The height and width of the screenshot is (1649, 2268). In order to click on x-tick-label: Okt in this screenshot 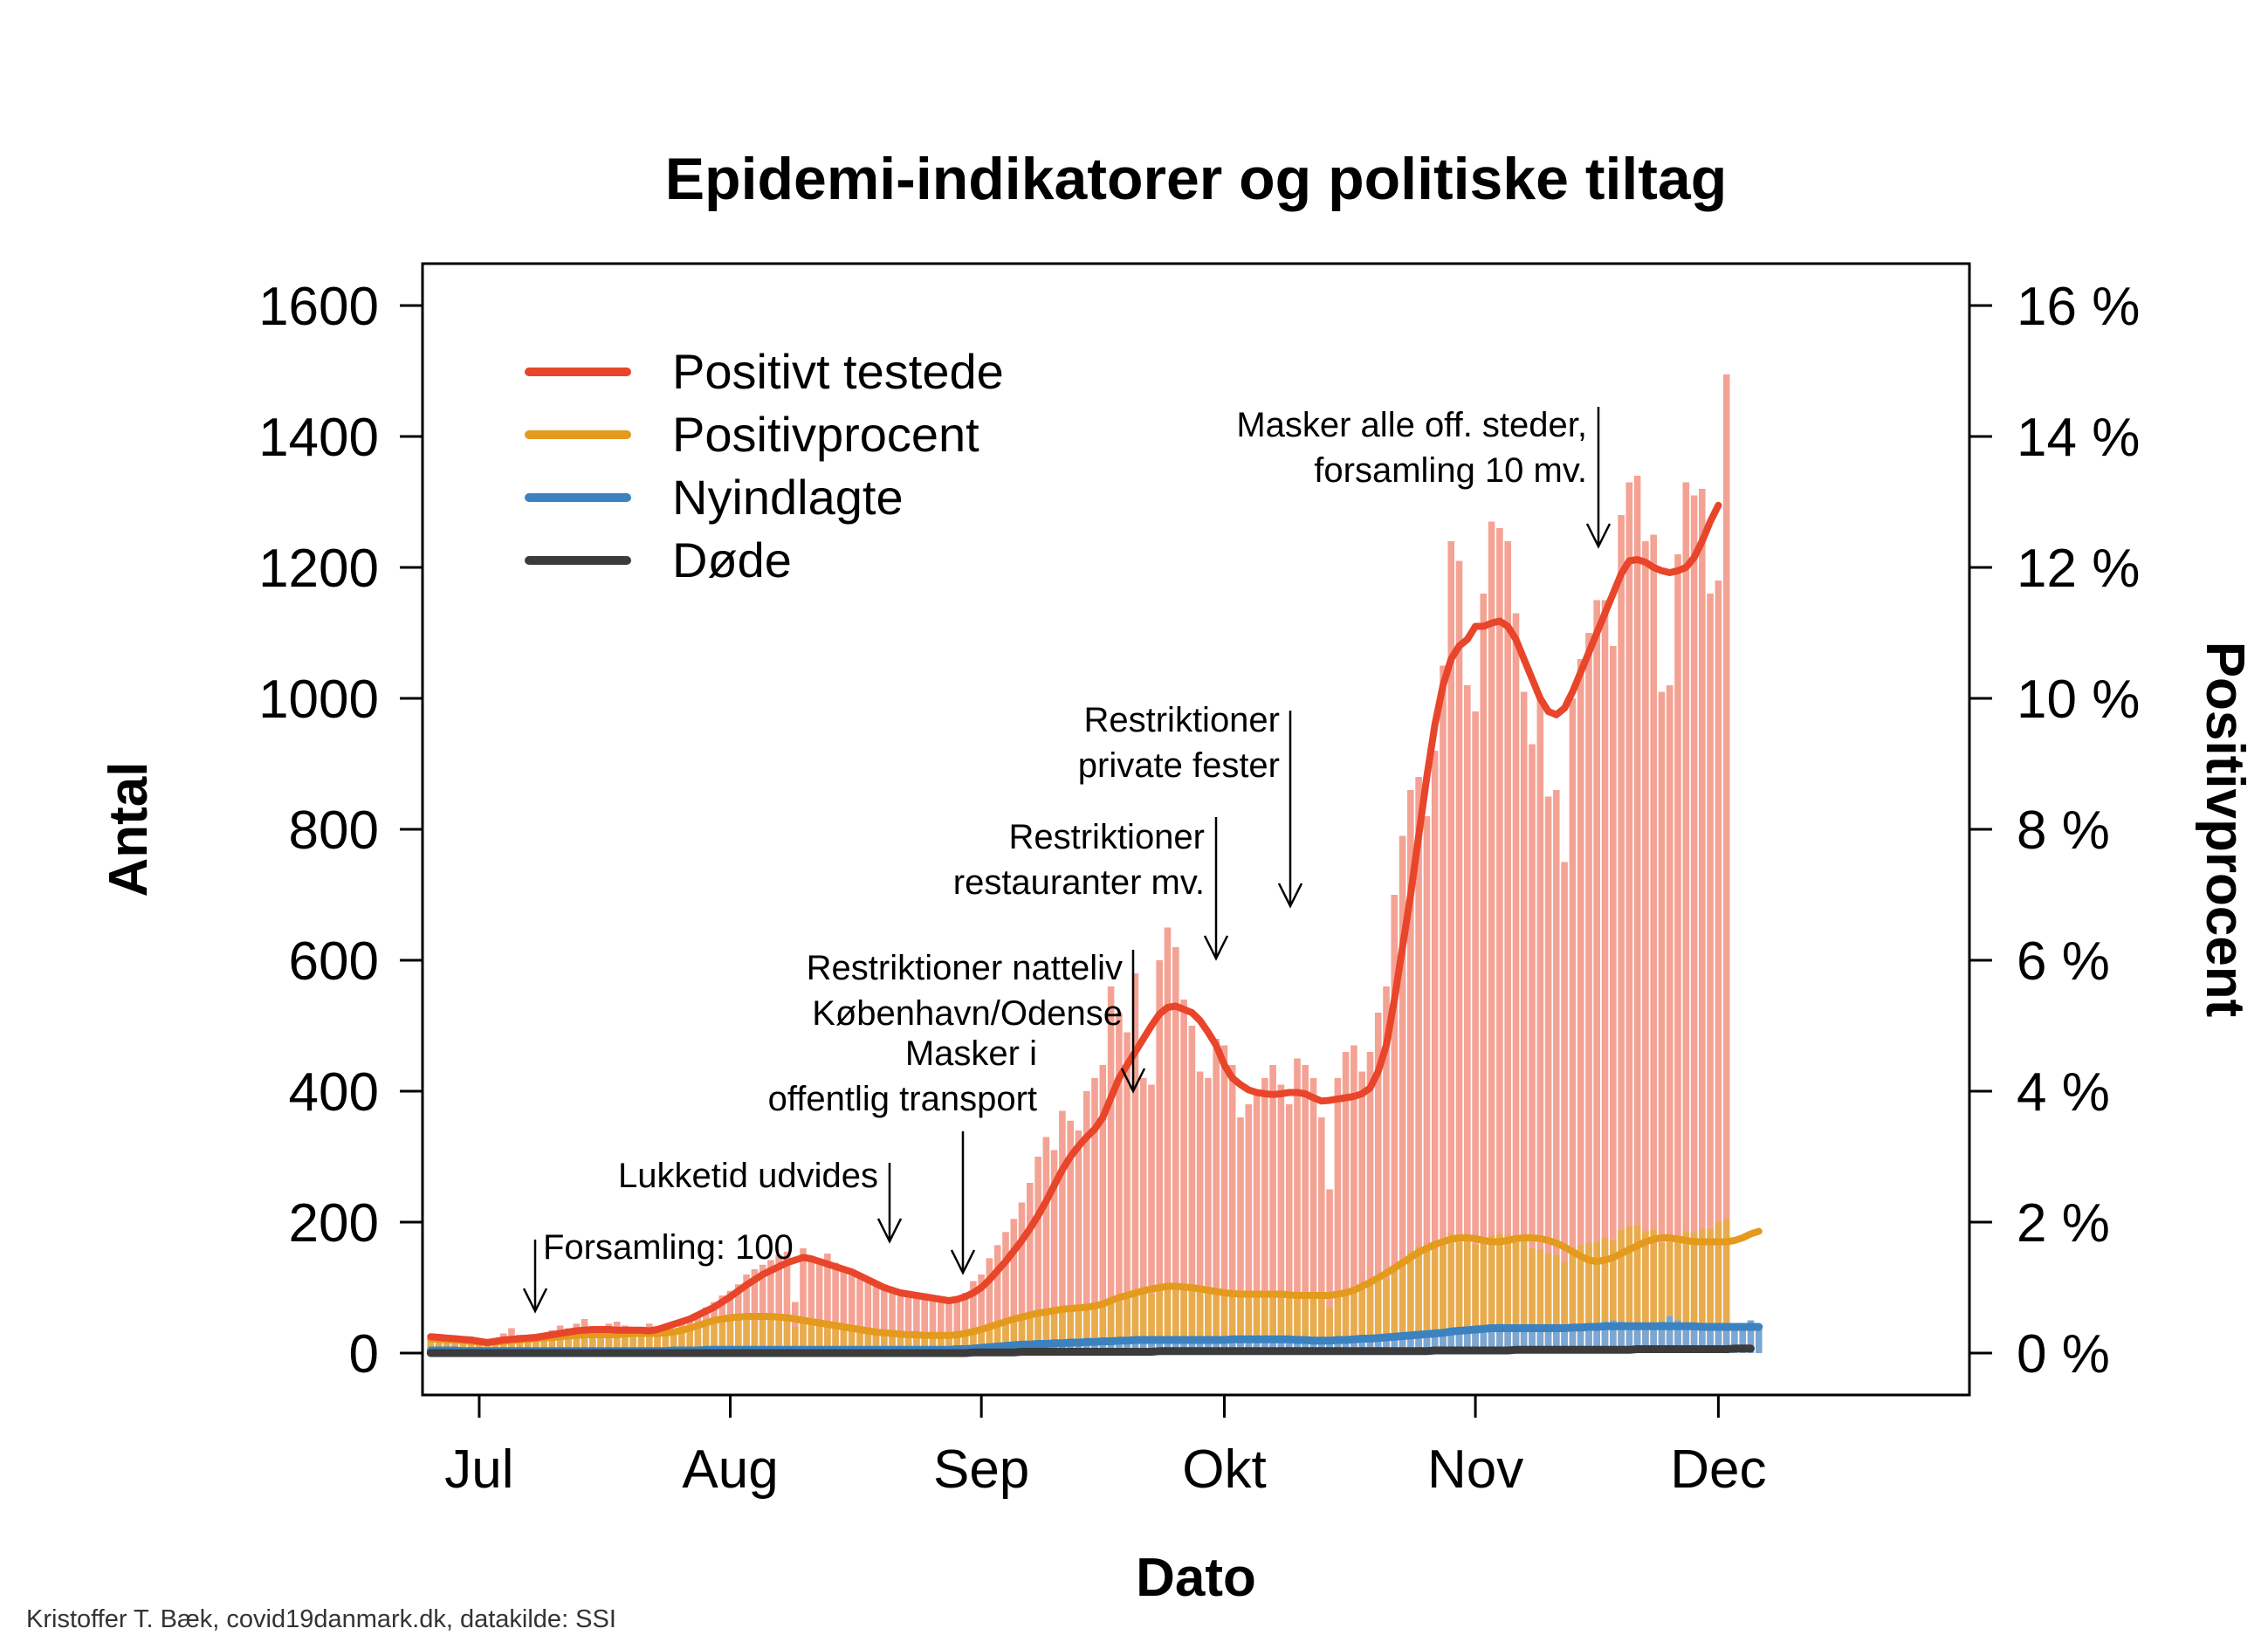, I will do `click(1224, 1469)`.